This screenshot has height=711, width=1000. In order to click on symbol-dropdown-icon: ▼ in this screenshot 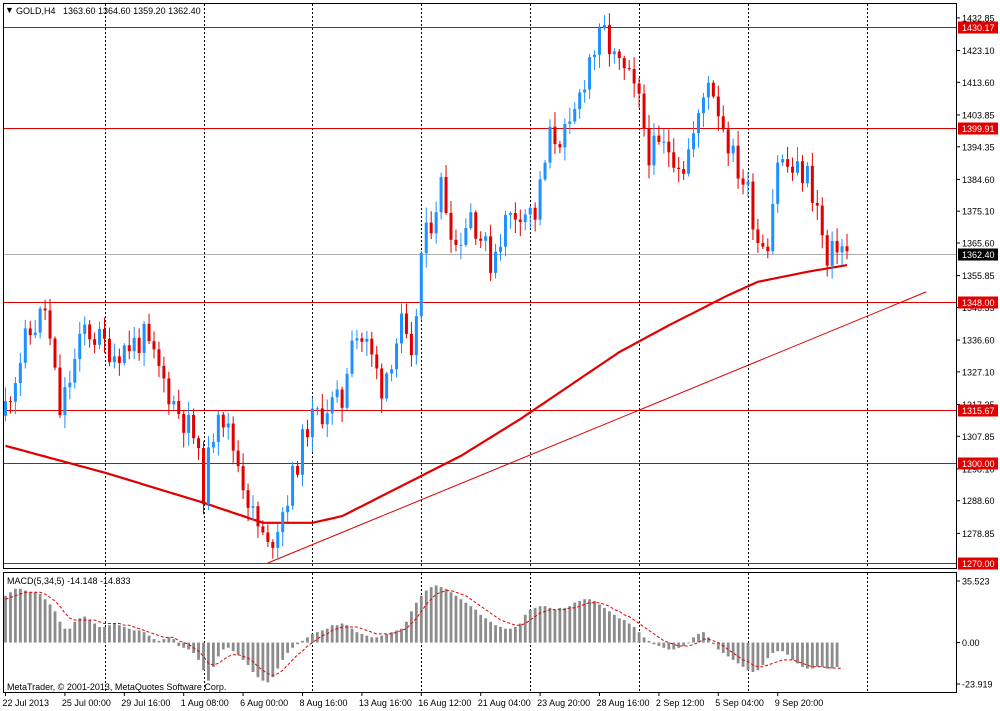, I will do `click(9, 10)`.